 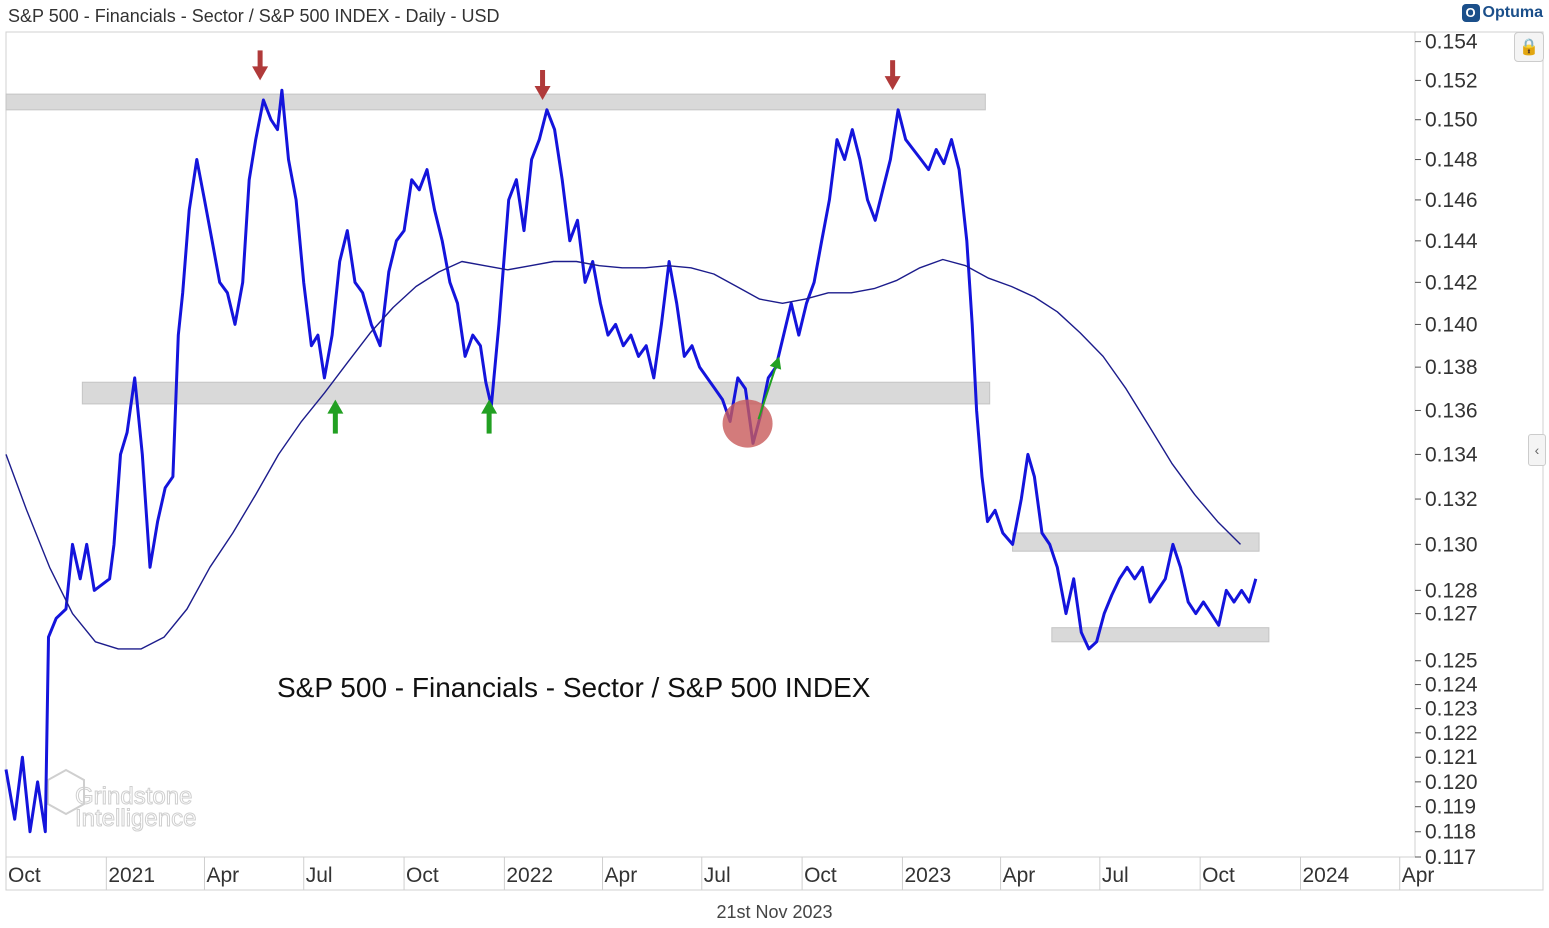 I want to click on y-tick-label: 0.144, so click(x=1451, y=241).